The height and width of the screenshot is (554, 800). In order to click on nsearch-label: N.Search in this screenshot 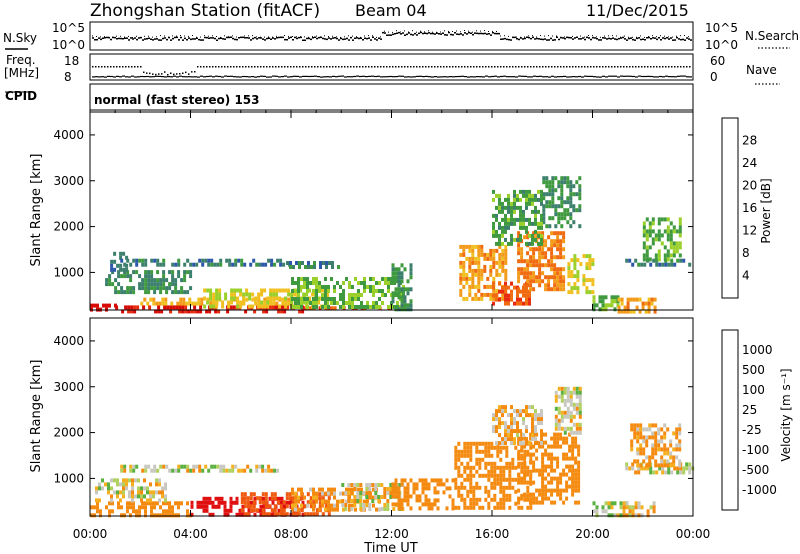, I will do `click(772, 36)`.